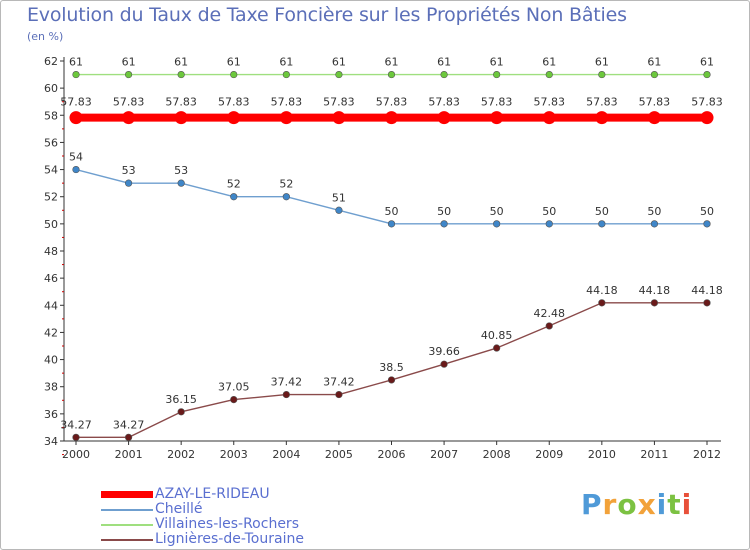 The width and height of the screenshot is (750, 550). What do you see at coordinates (227, 524) in the screenshot?
I see `legend-label-villaines: Villaines-les-Rochers` at bounding box center [227, 524].